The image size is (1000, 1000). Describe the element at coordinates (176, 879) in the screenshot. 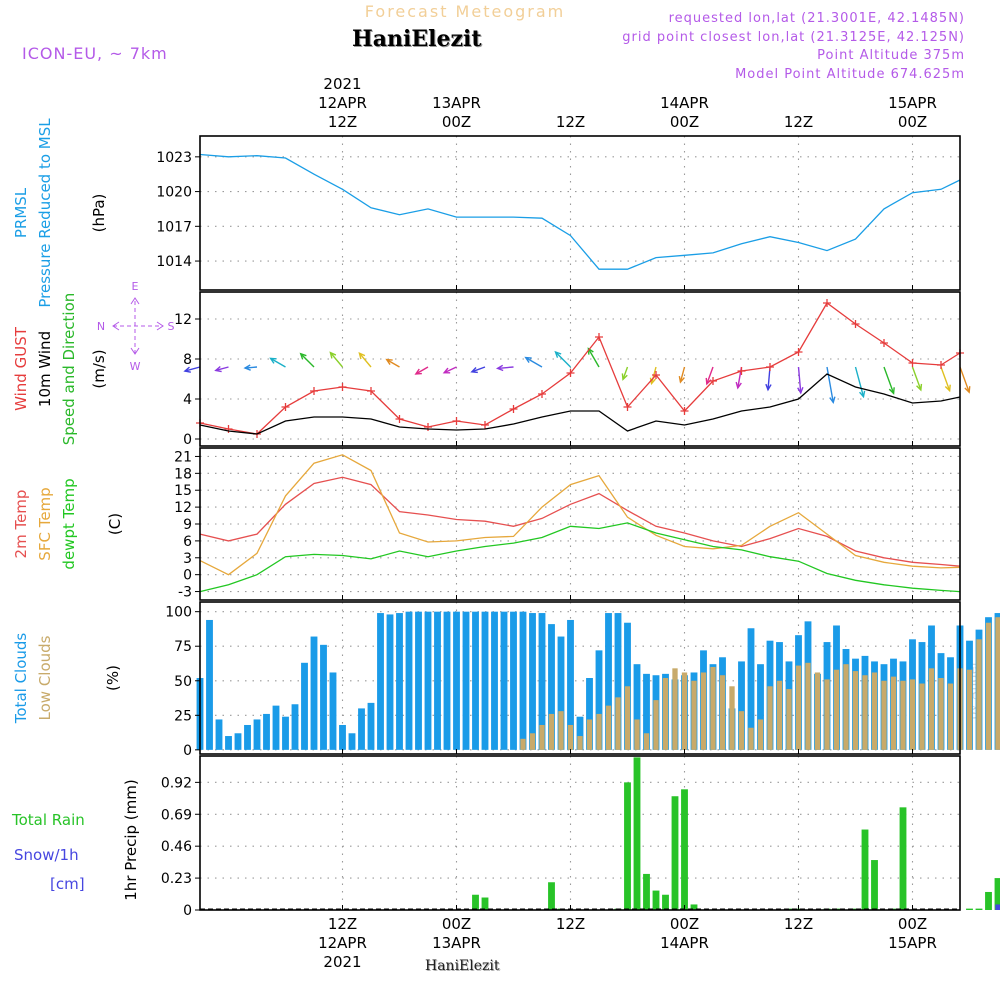

I see `y-tick-label: 0.23` at that location.